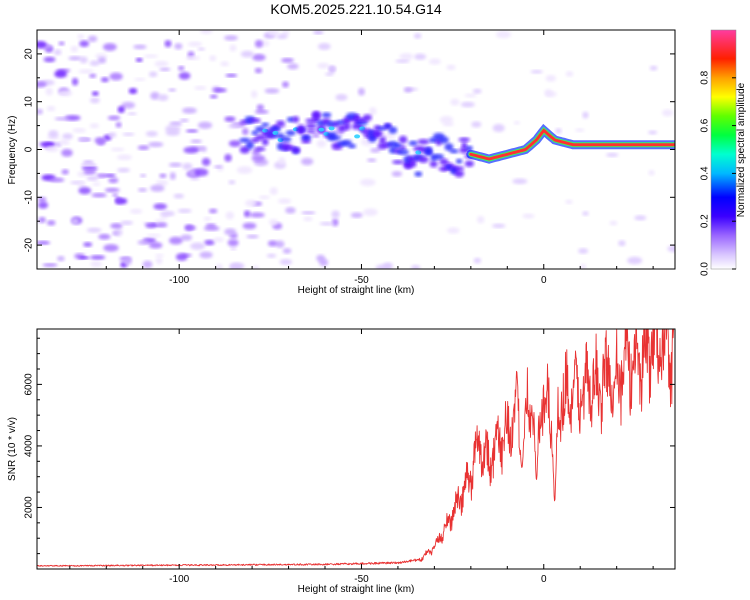  What do you see at coordinates (12, 150) in the screenshot?
I see `spectrogram-y-axis-label: Frequency (Hz)` at bounding box center [12, 150].